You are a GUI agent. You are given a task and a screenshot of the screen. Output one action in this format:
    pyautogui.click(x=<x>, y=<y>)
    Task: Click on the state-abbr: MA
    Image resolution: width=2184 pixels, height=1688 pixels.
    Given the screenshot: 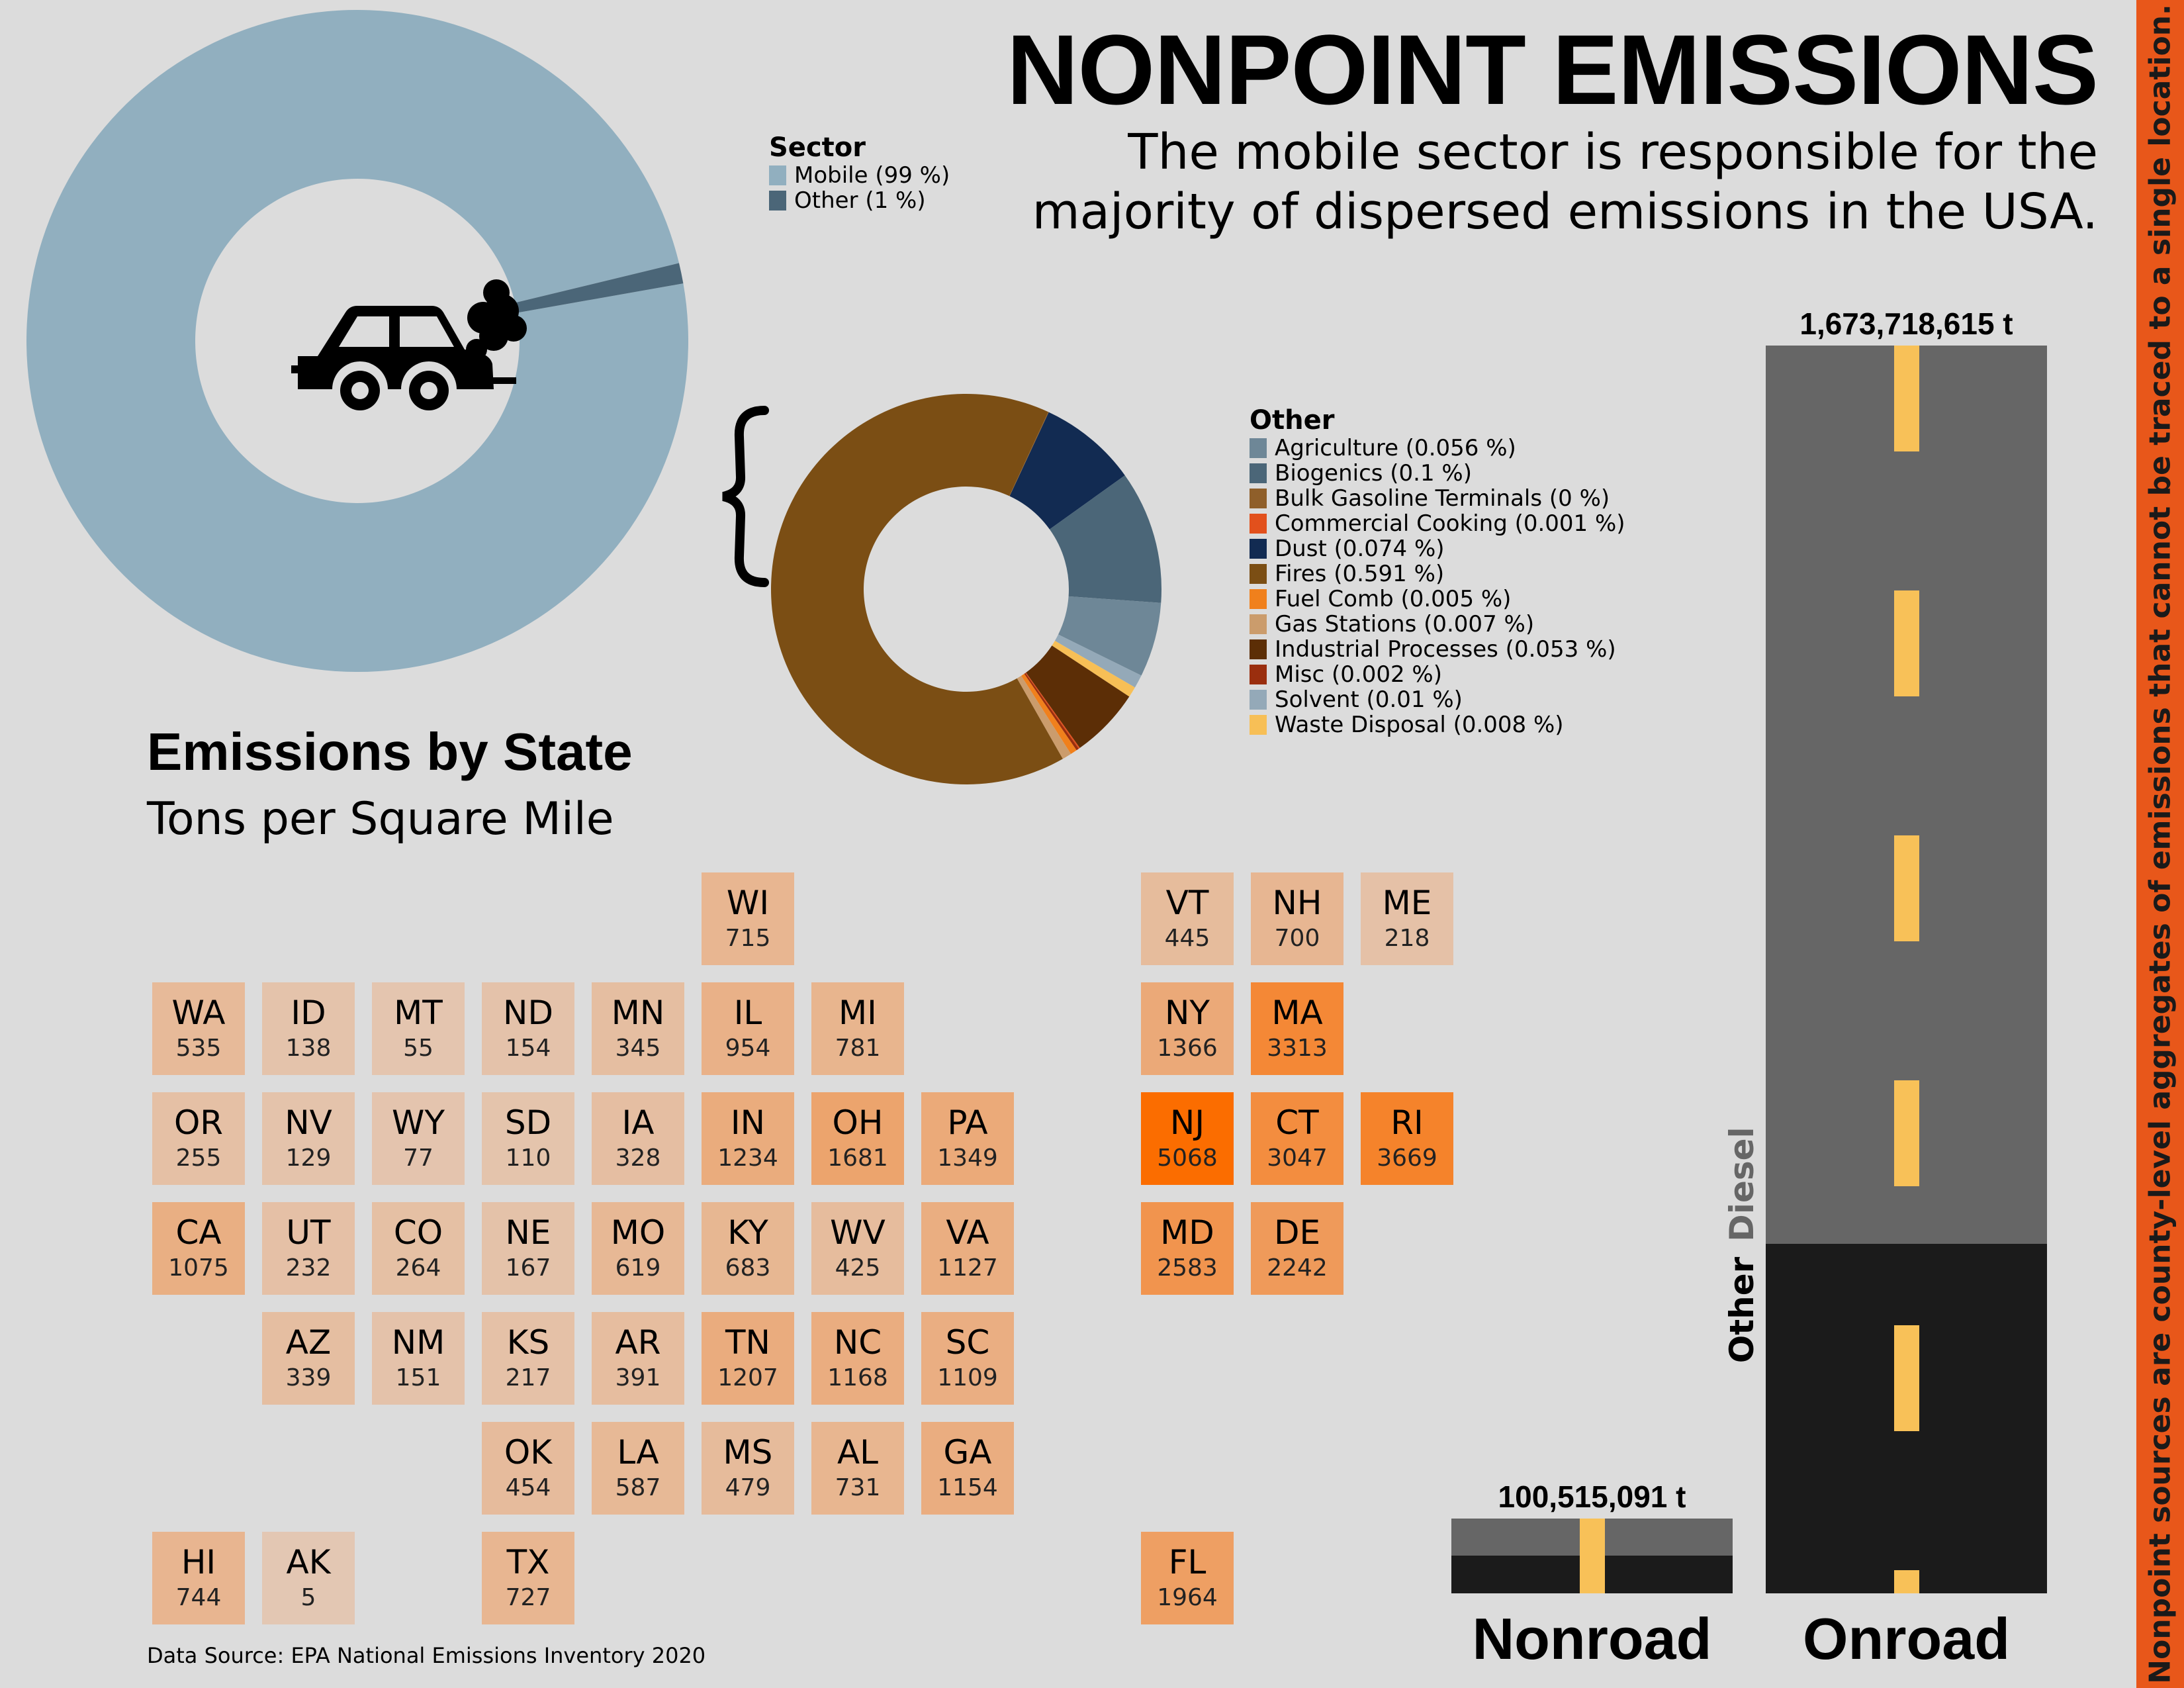 What is the action you would take?
    pyautogui.click(x=1297, y=1013)
    